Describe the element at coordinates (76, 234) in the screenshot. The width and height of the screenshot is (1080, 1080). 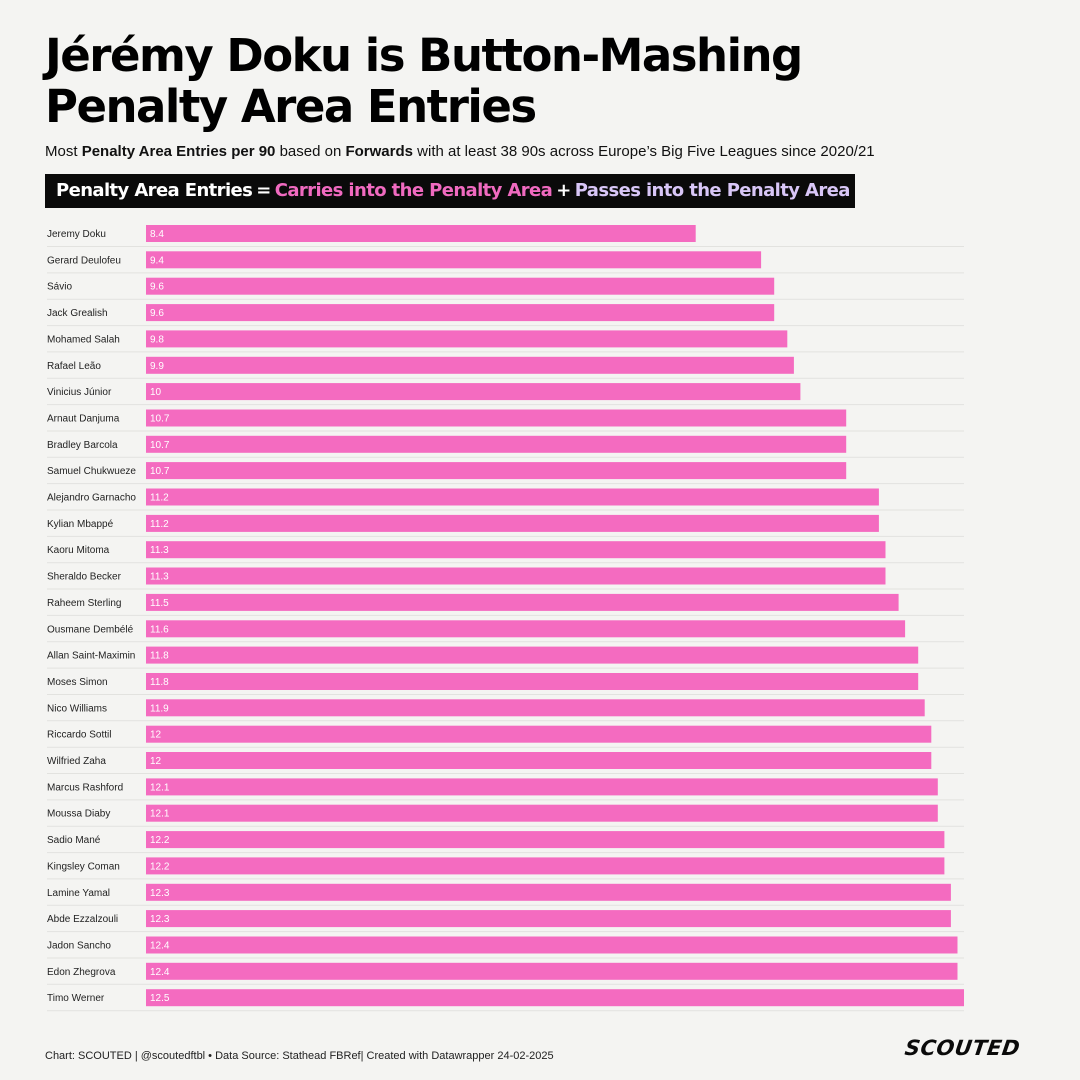
I see `category-label: Jeremy Doku` at that location.